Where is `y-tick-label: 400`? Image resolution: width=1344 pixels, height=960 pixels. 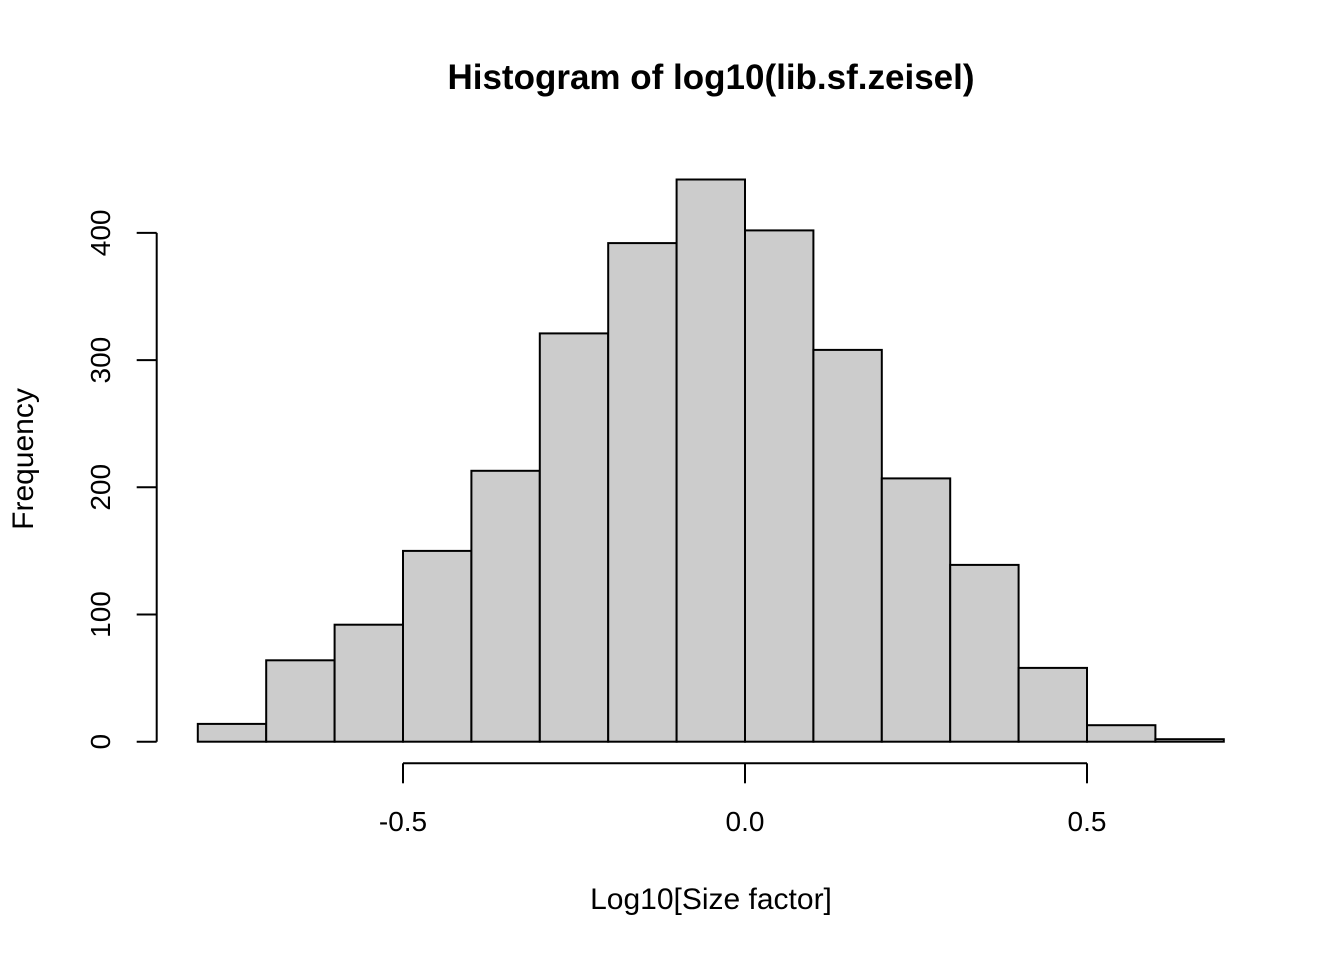 y-tick-label: 400 is located at coordinates (100, 233).